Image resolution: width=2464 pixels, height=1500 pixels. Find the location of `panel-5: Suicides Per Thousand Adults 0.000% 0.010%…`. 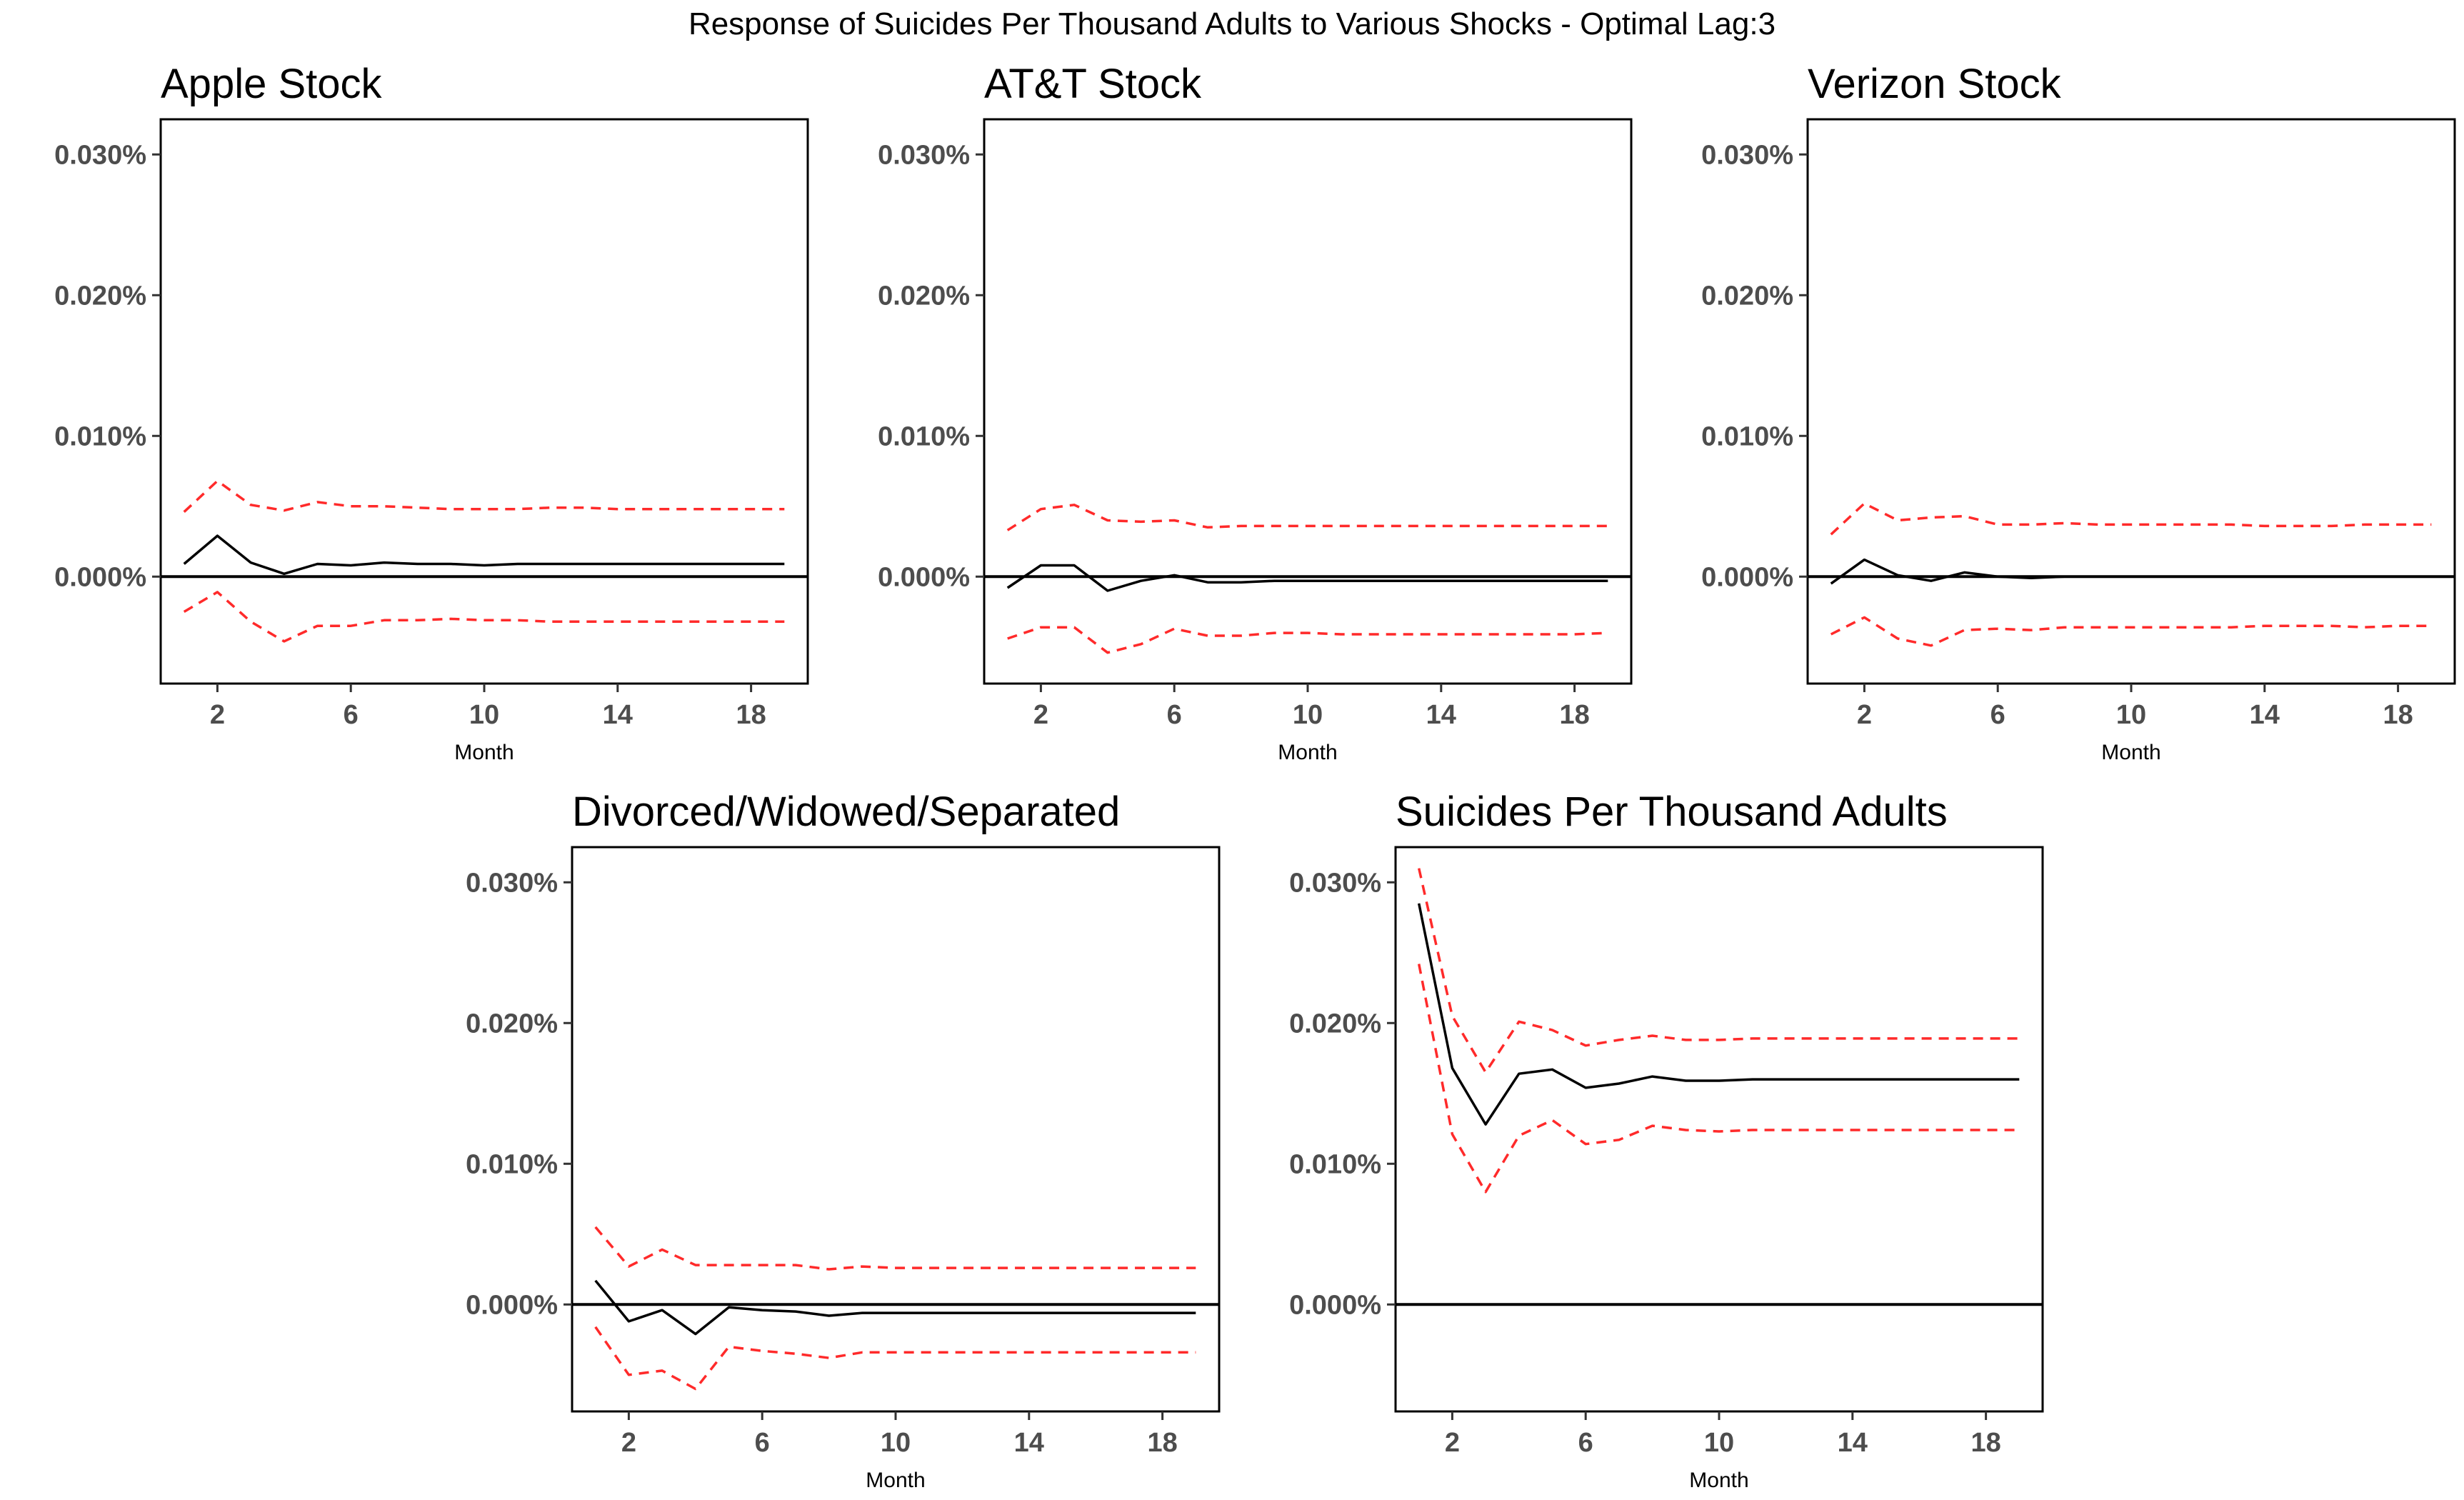

panel-5: Suicides Per Thousand Adults 0.000% 0.010%… is located at coordinates (1666, 1140).